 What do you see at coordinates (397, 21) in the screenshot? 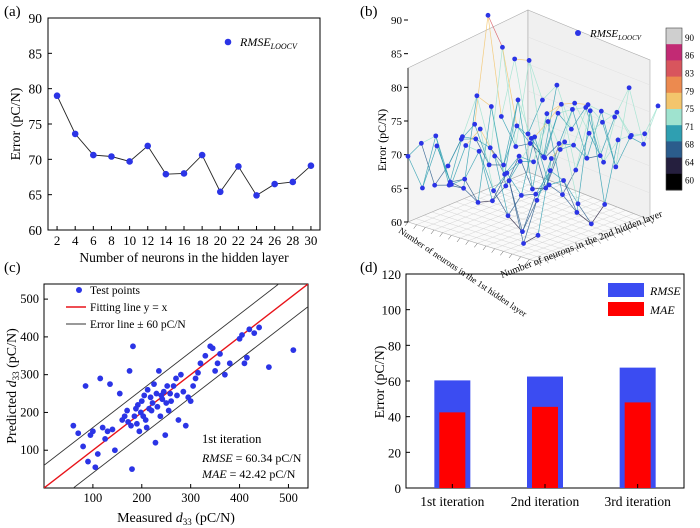
I see `panel-b-ztick-label: 90` at bounding box center [397, 21].